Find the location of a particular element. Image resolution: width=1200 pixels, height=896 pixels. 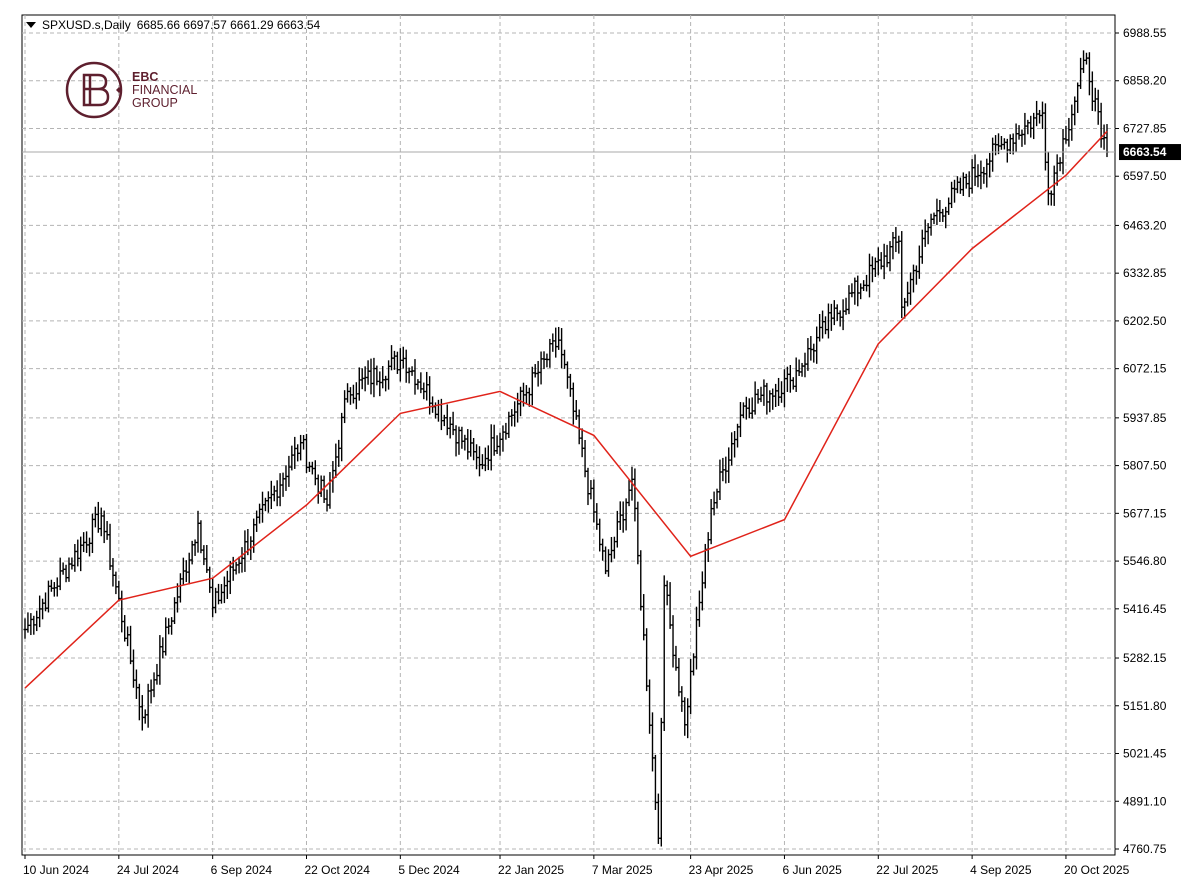

symbol-label: SPXUSD.s,Daily is located at coordinates (86, 25).